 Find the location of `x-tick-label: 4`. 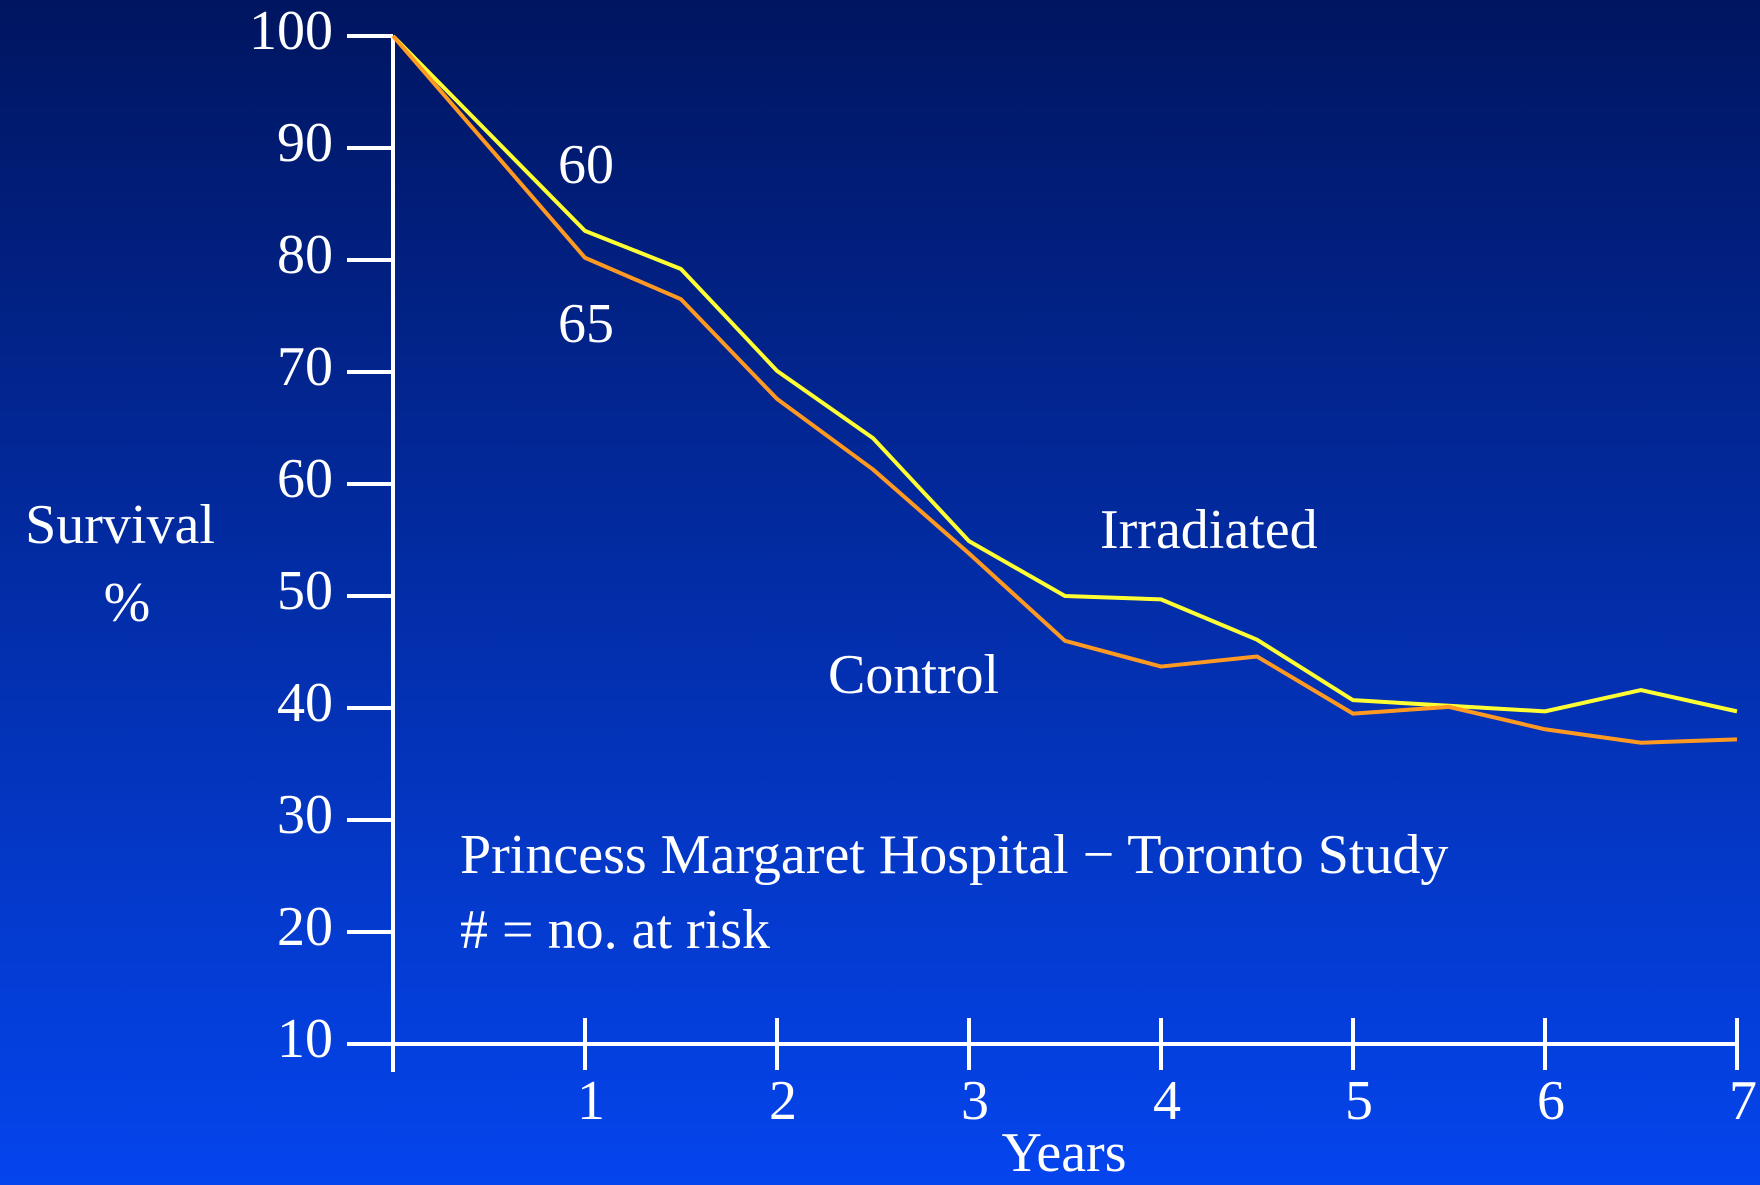

x-tick-label: 4 is located at coordinates (1167, 1101).